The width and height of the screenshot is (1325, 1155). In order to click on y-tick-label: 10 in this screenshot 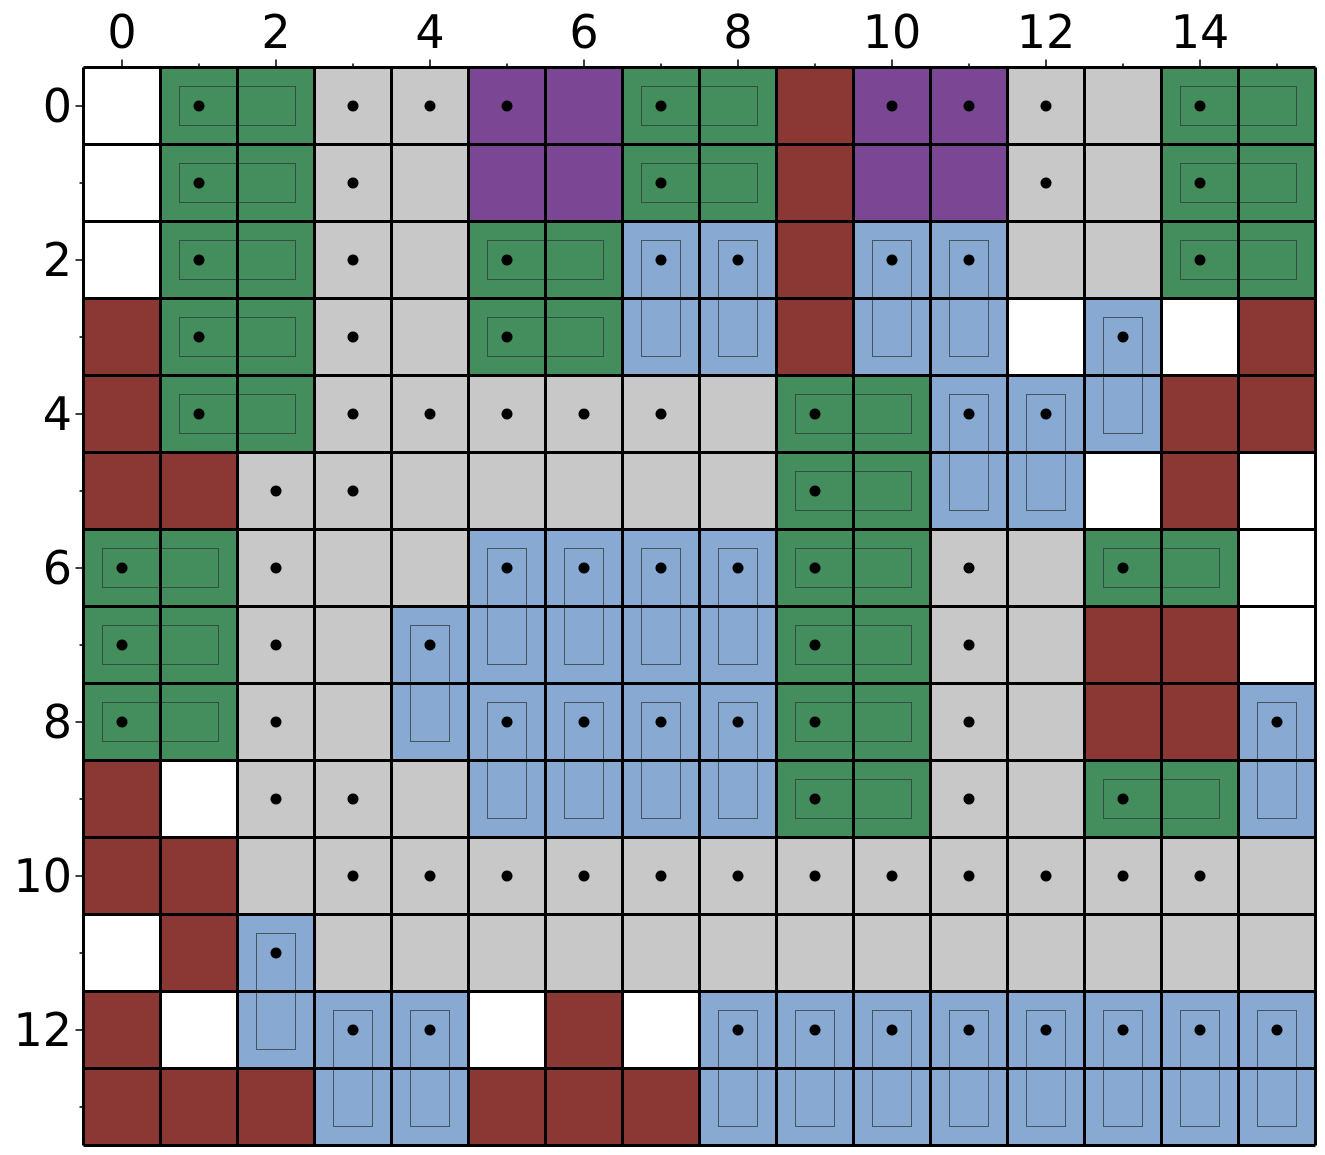, I will do `click(42, 876)`.